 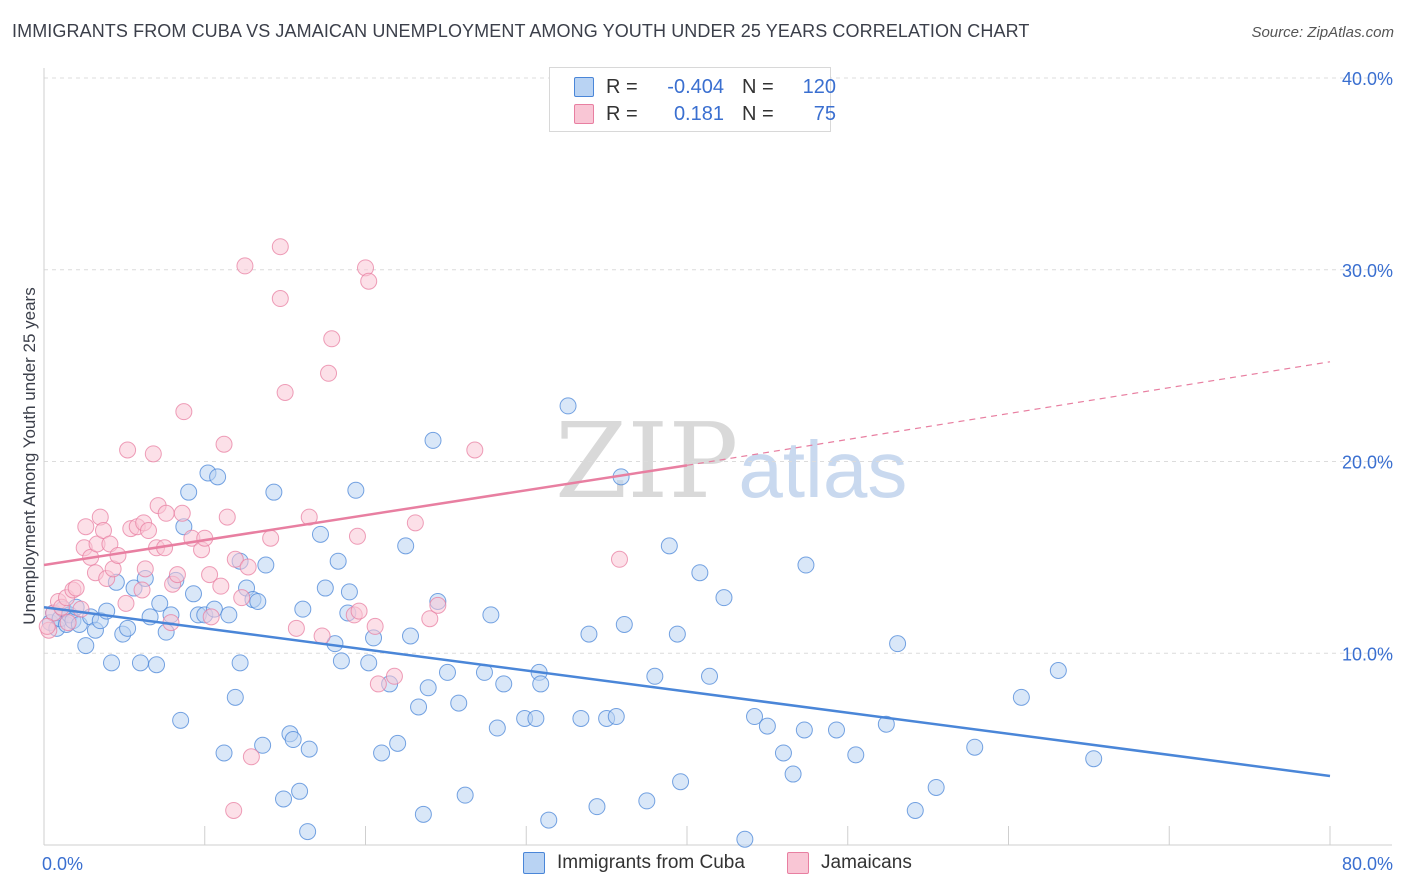 What do you see at coordinates (823, 469) in the screenshot?
I see `watermark-atlas: atlas` at bounding box center [823, 469].